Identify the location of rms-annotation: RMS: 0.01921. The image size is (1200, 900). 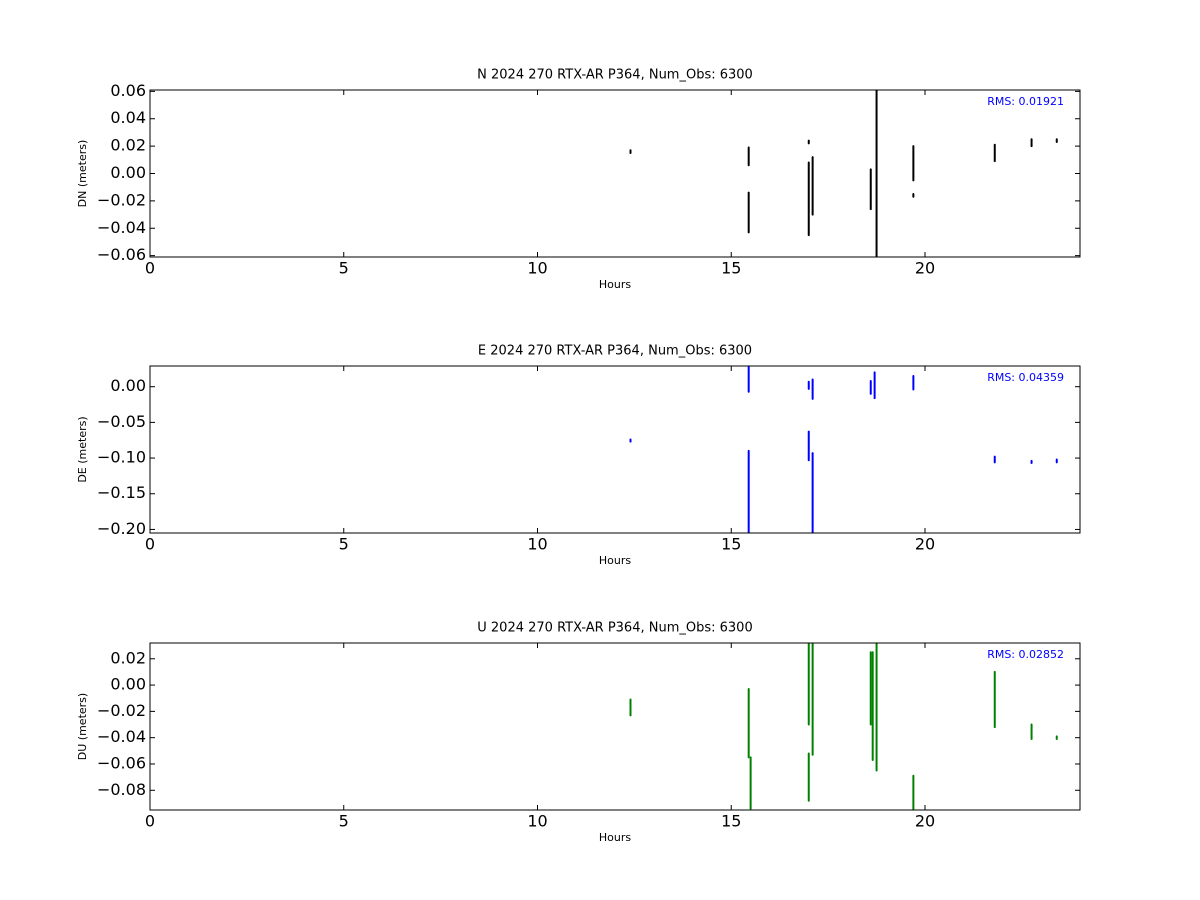
(1025, 101).